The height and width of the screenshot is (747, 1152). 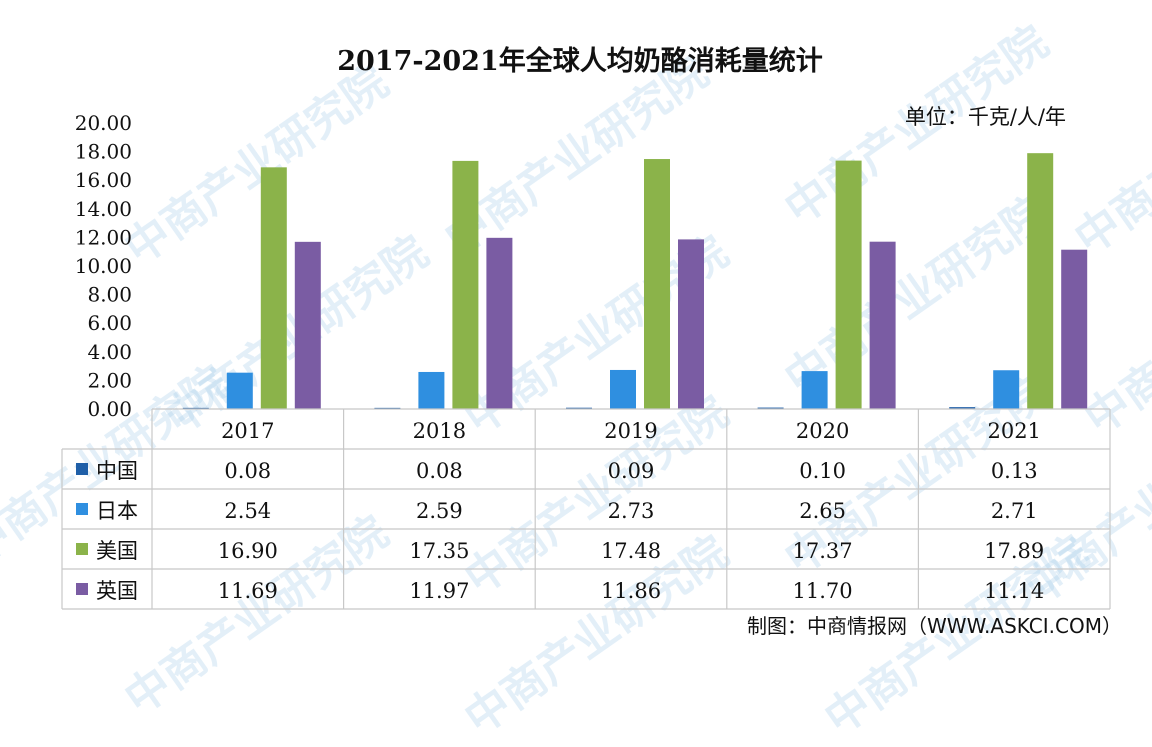 What do you see at coordinates (1014, 591) in the screenshot?
I see `data-label: 11.14` at bounding box center [1014, 591].